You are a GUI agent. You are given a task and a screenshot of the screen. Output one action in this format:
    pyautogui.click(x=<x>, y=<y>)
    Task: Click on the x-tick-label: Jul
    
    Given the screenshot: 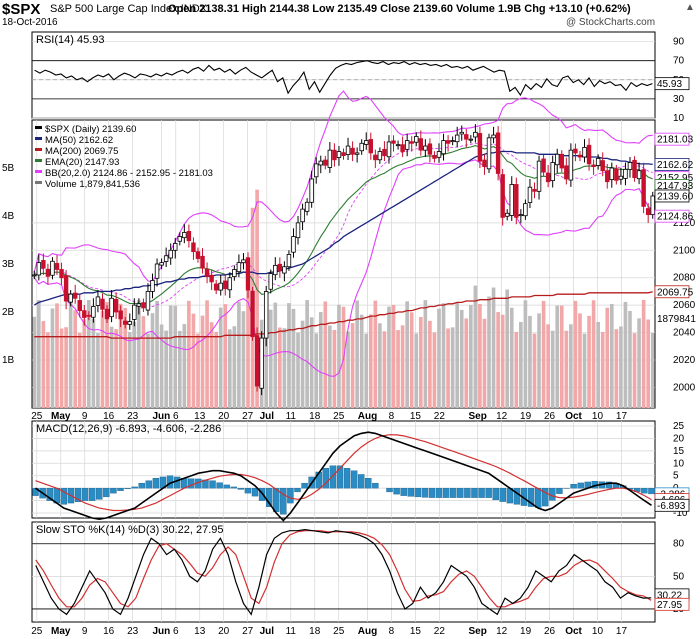 What is the action you would take?
    pyautogui.click(x=267, y=416)
    